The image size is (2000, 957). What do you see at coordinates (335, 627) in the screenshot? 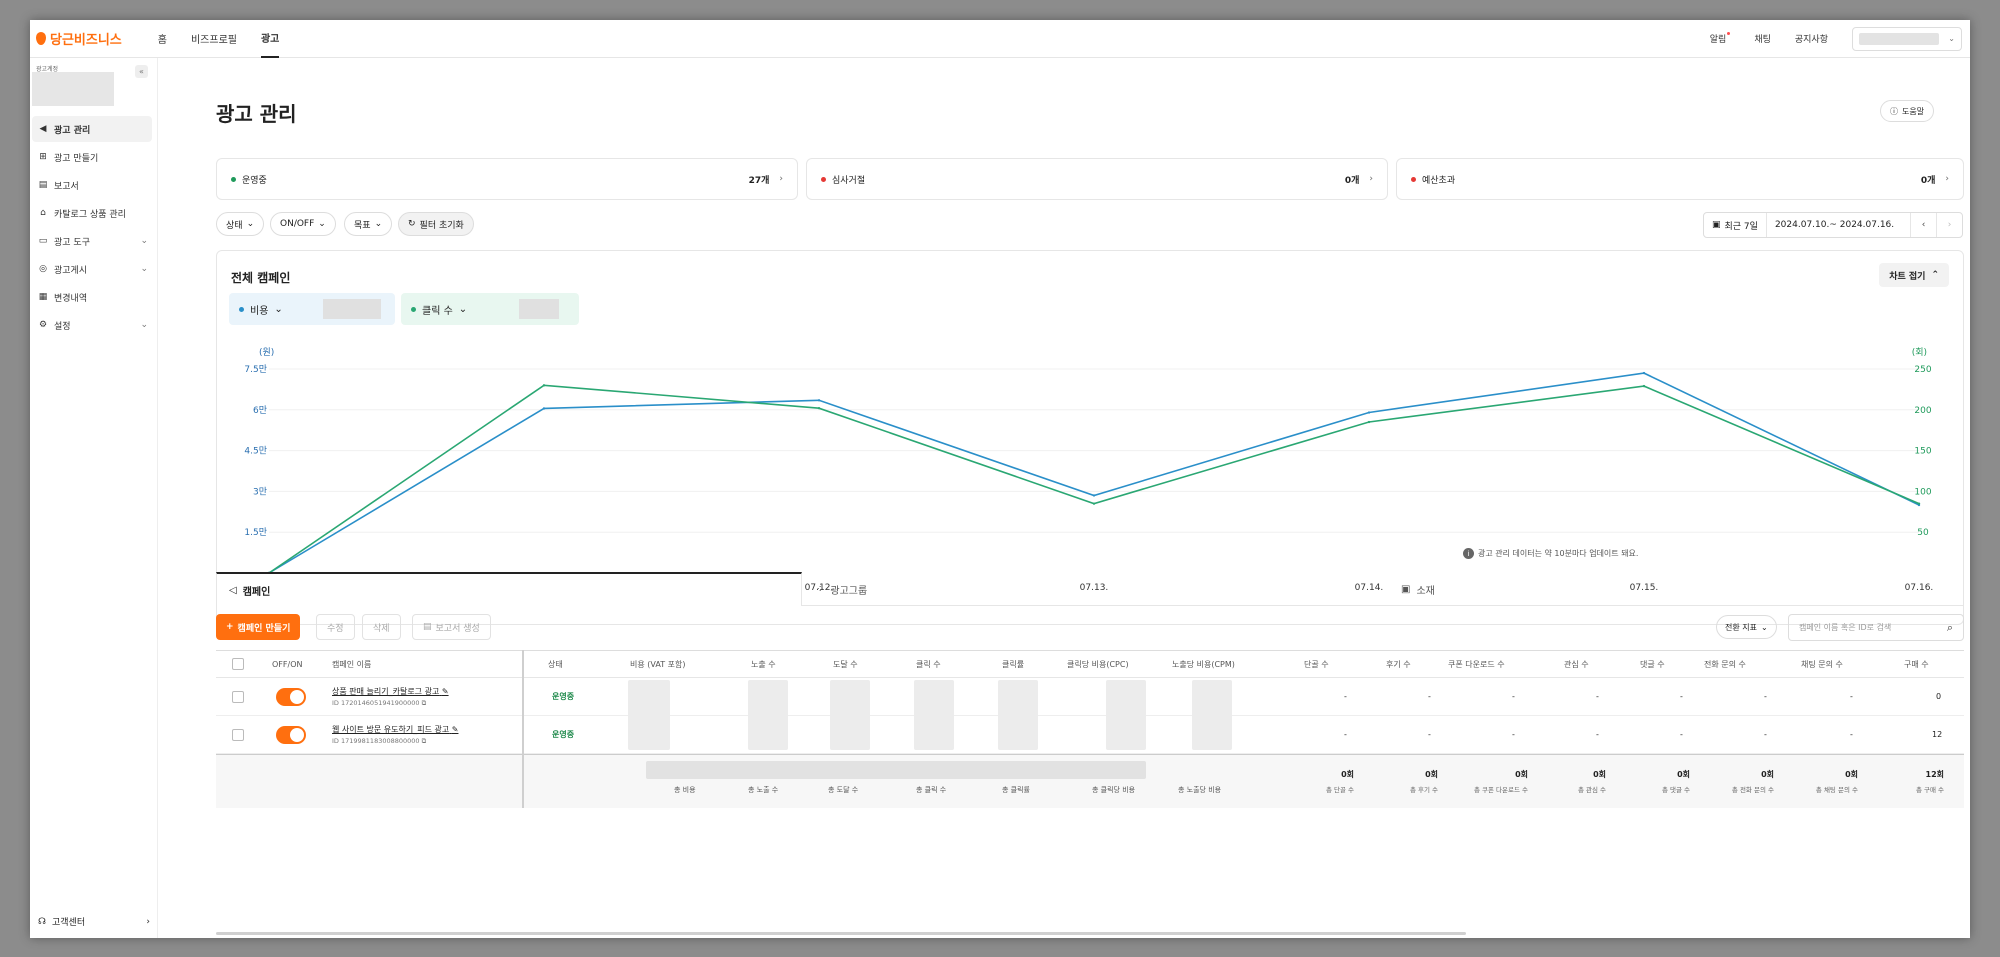
I see `edit-button: 수정` at bounding box center [335, 627].